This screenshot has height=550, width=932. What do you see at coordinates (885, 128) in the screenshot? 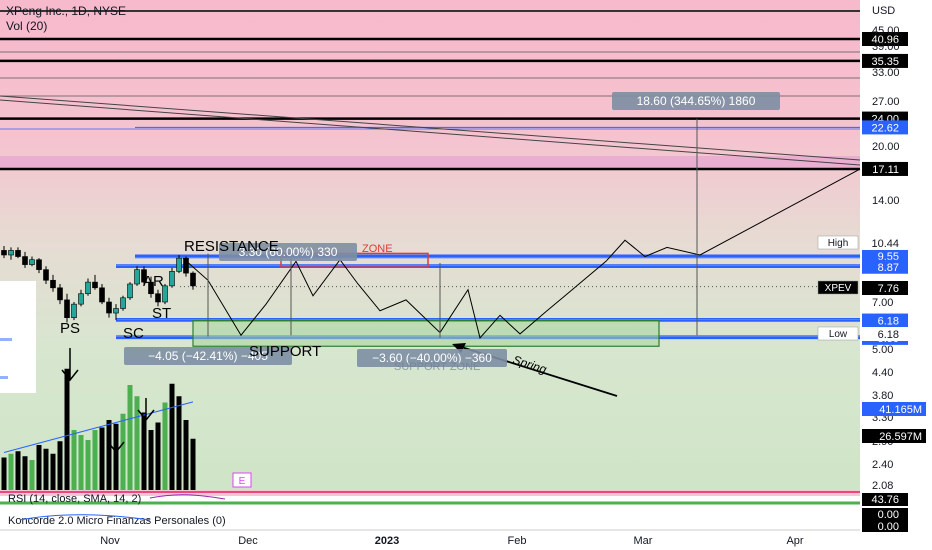
I see `price-tag-text: 22.62` at bounding box center [885, 128].